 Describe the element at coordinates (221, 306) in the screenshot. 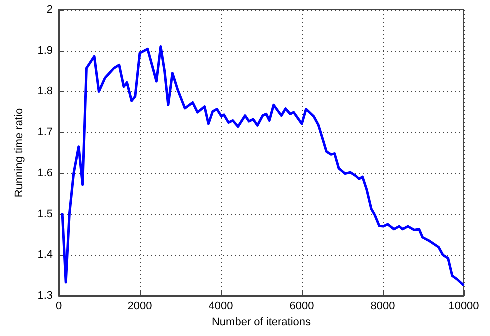

I see `x-tick-label: 4000` at that location.